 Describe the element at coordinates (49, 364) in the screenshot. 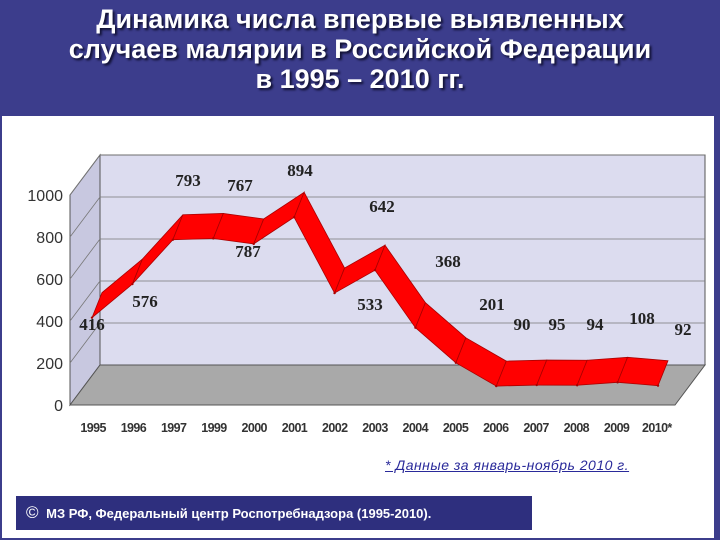

I see `y-tick-200: 200` at that location.